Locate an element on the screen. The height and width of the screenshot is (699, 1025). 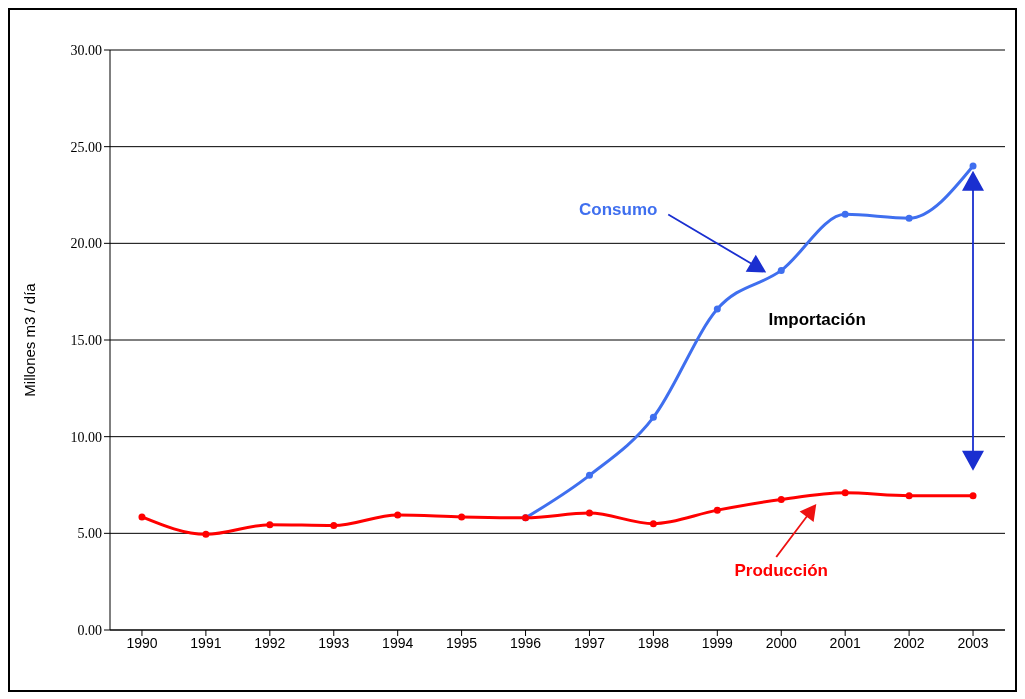
annotation: Importación is located at coordinates (817, 320).